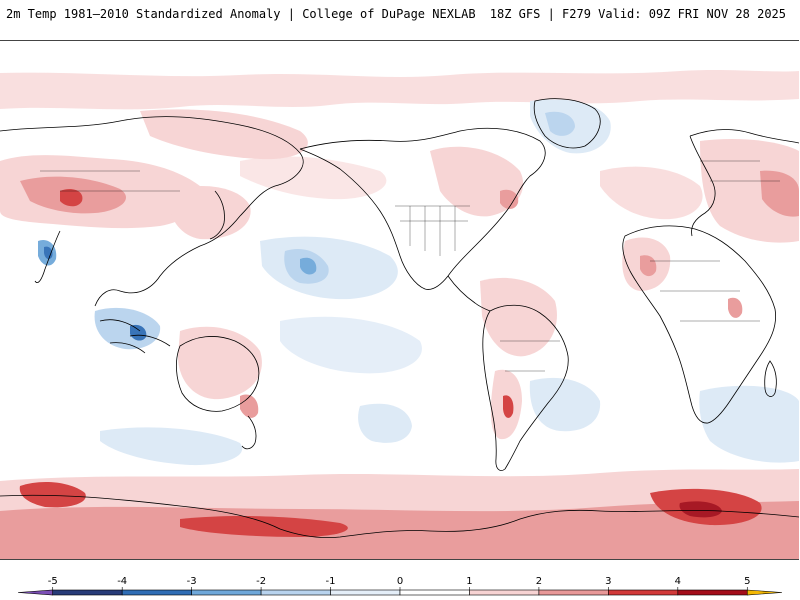 The image size is (800, 600). I want to click on colorbar-canvas: -5 -4 -3 -2 -1 0 1 2 3 4 5, so click(400, 586).